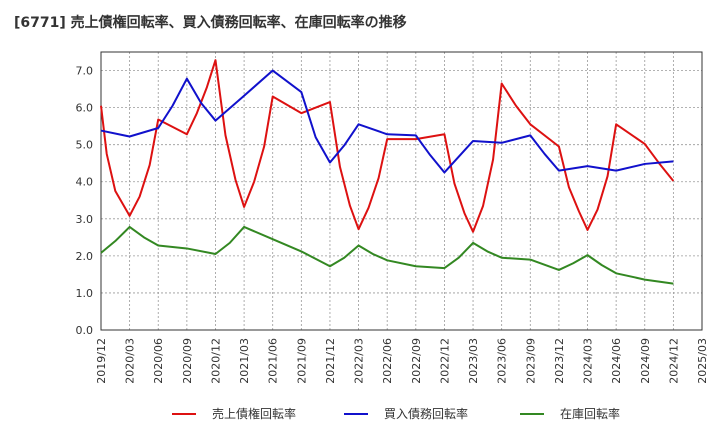 Image resolution: width=720 pixels, height=440 pixels. I want to click on chart-title: [6771] 売上債権回転率、買入債務回転率、在庫回転率の推移, so click(210, 23).